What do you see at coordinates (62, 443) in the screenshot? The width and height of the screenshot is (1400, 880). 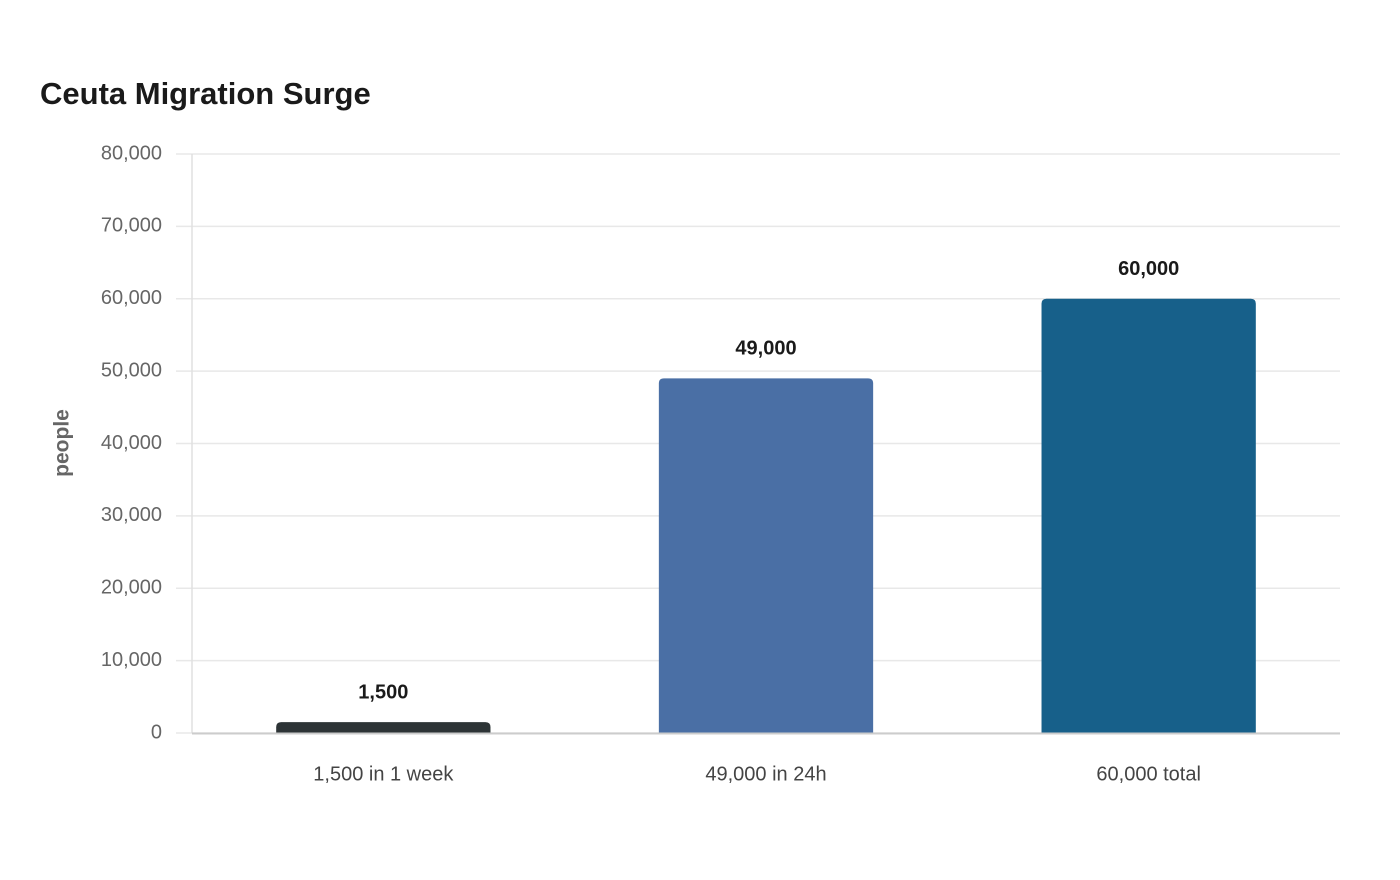 I see `y-axis-label: people` at bounding box center [62, 443].